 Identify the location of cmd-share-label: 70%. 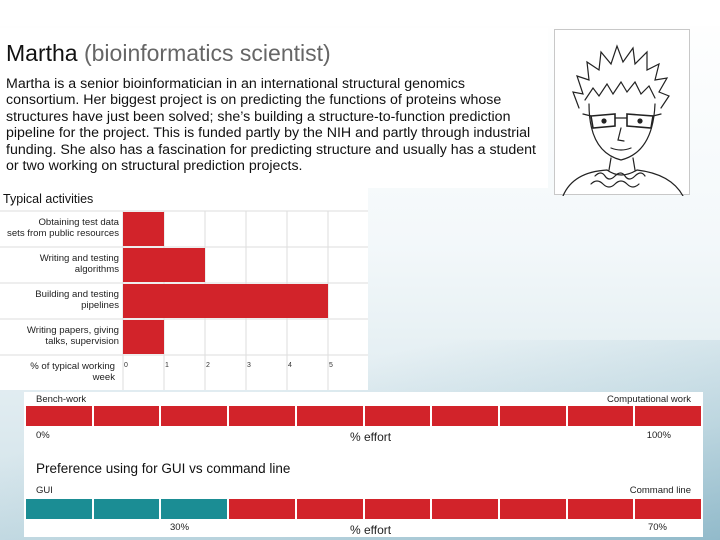
(657, 527).